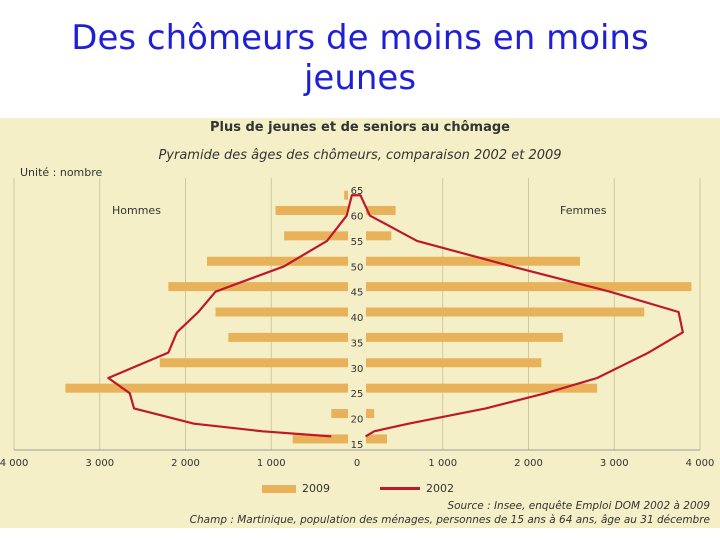 This screenshot has height=540, width=720. What do you see at coordinates (357, 463) in the screenshot?
I see `x-tick-label-4: 0` at bounding box center [357, 463].